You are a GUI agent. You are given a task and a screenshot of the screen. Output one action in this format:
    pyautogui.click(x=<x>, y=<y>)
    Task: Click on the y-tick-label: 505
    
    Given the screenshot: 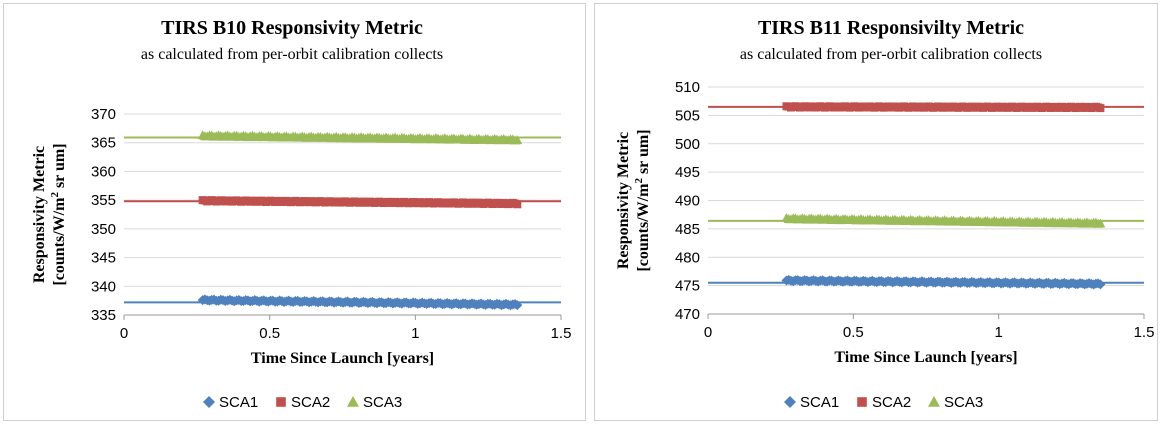 What is the action you would take?
    pyautogui.click(x=687, y=115)
    